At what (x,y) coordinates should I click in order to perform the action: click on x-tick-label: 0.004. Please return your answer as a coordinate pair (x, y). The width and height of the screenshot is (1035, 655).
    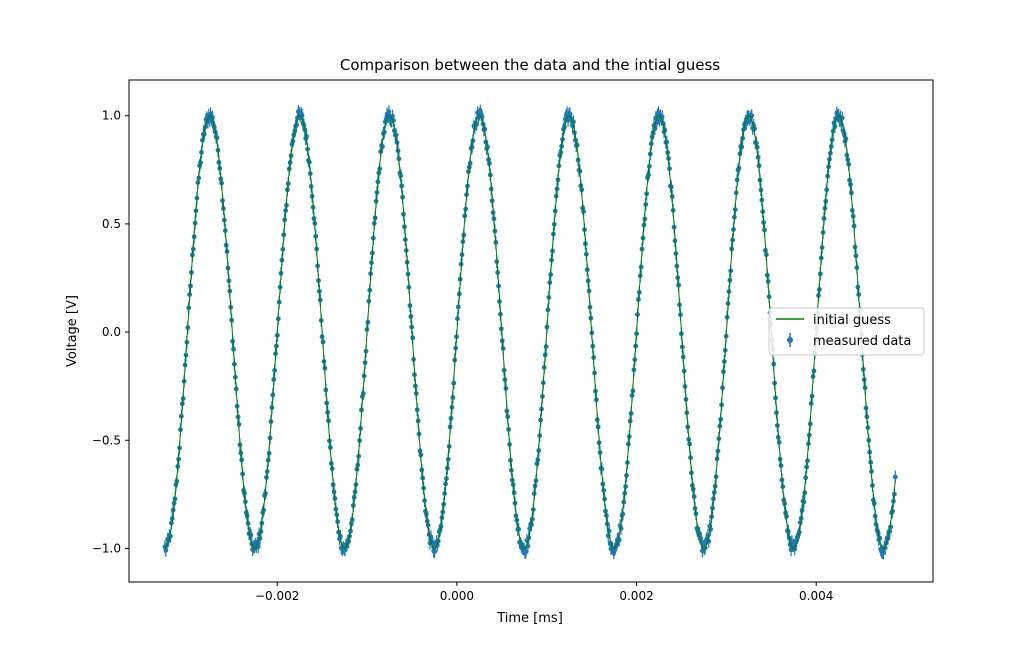
    Looking at the image, I should click on (816, 596).